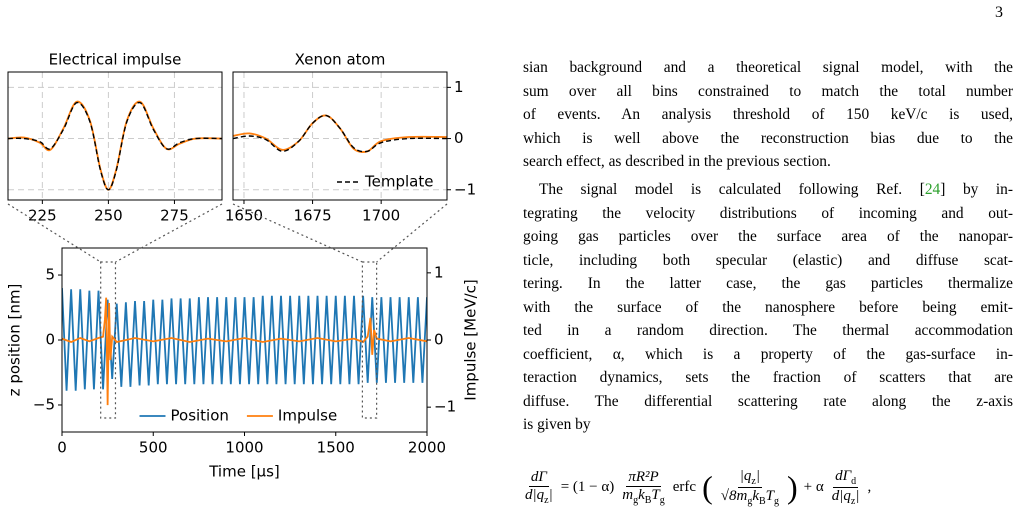 This screenshot has width=1019, height=516. What do you see at coordinates (869, 487) in the screenshot?
I see `math-text: ,` at bounding box center [869, 487].